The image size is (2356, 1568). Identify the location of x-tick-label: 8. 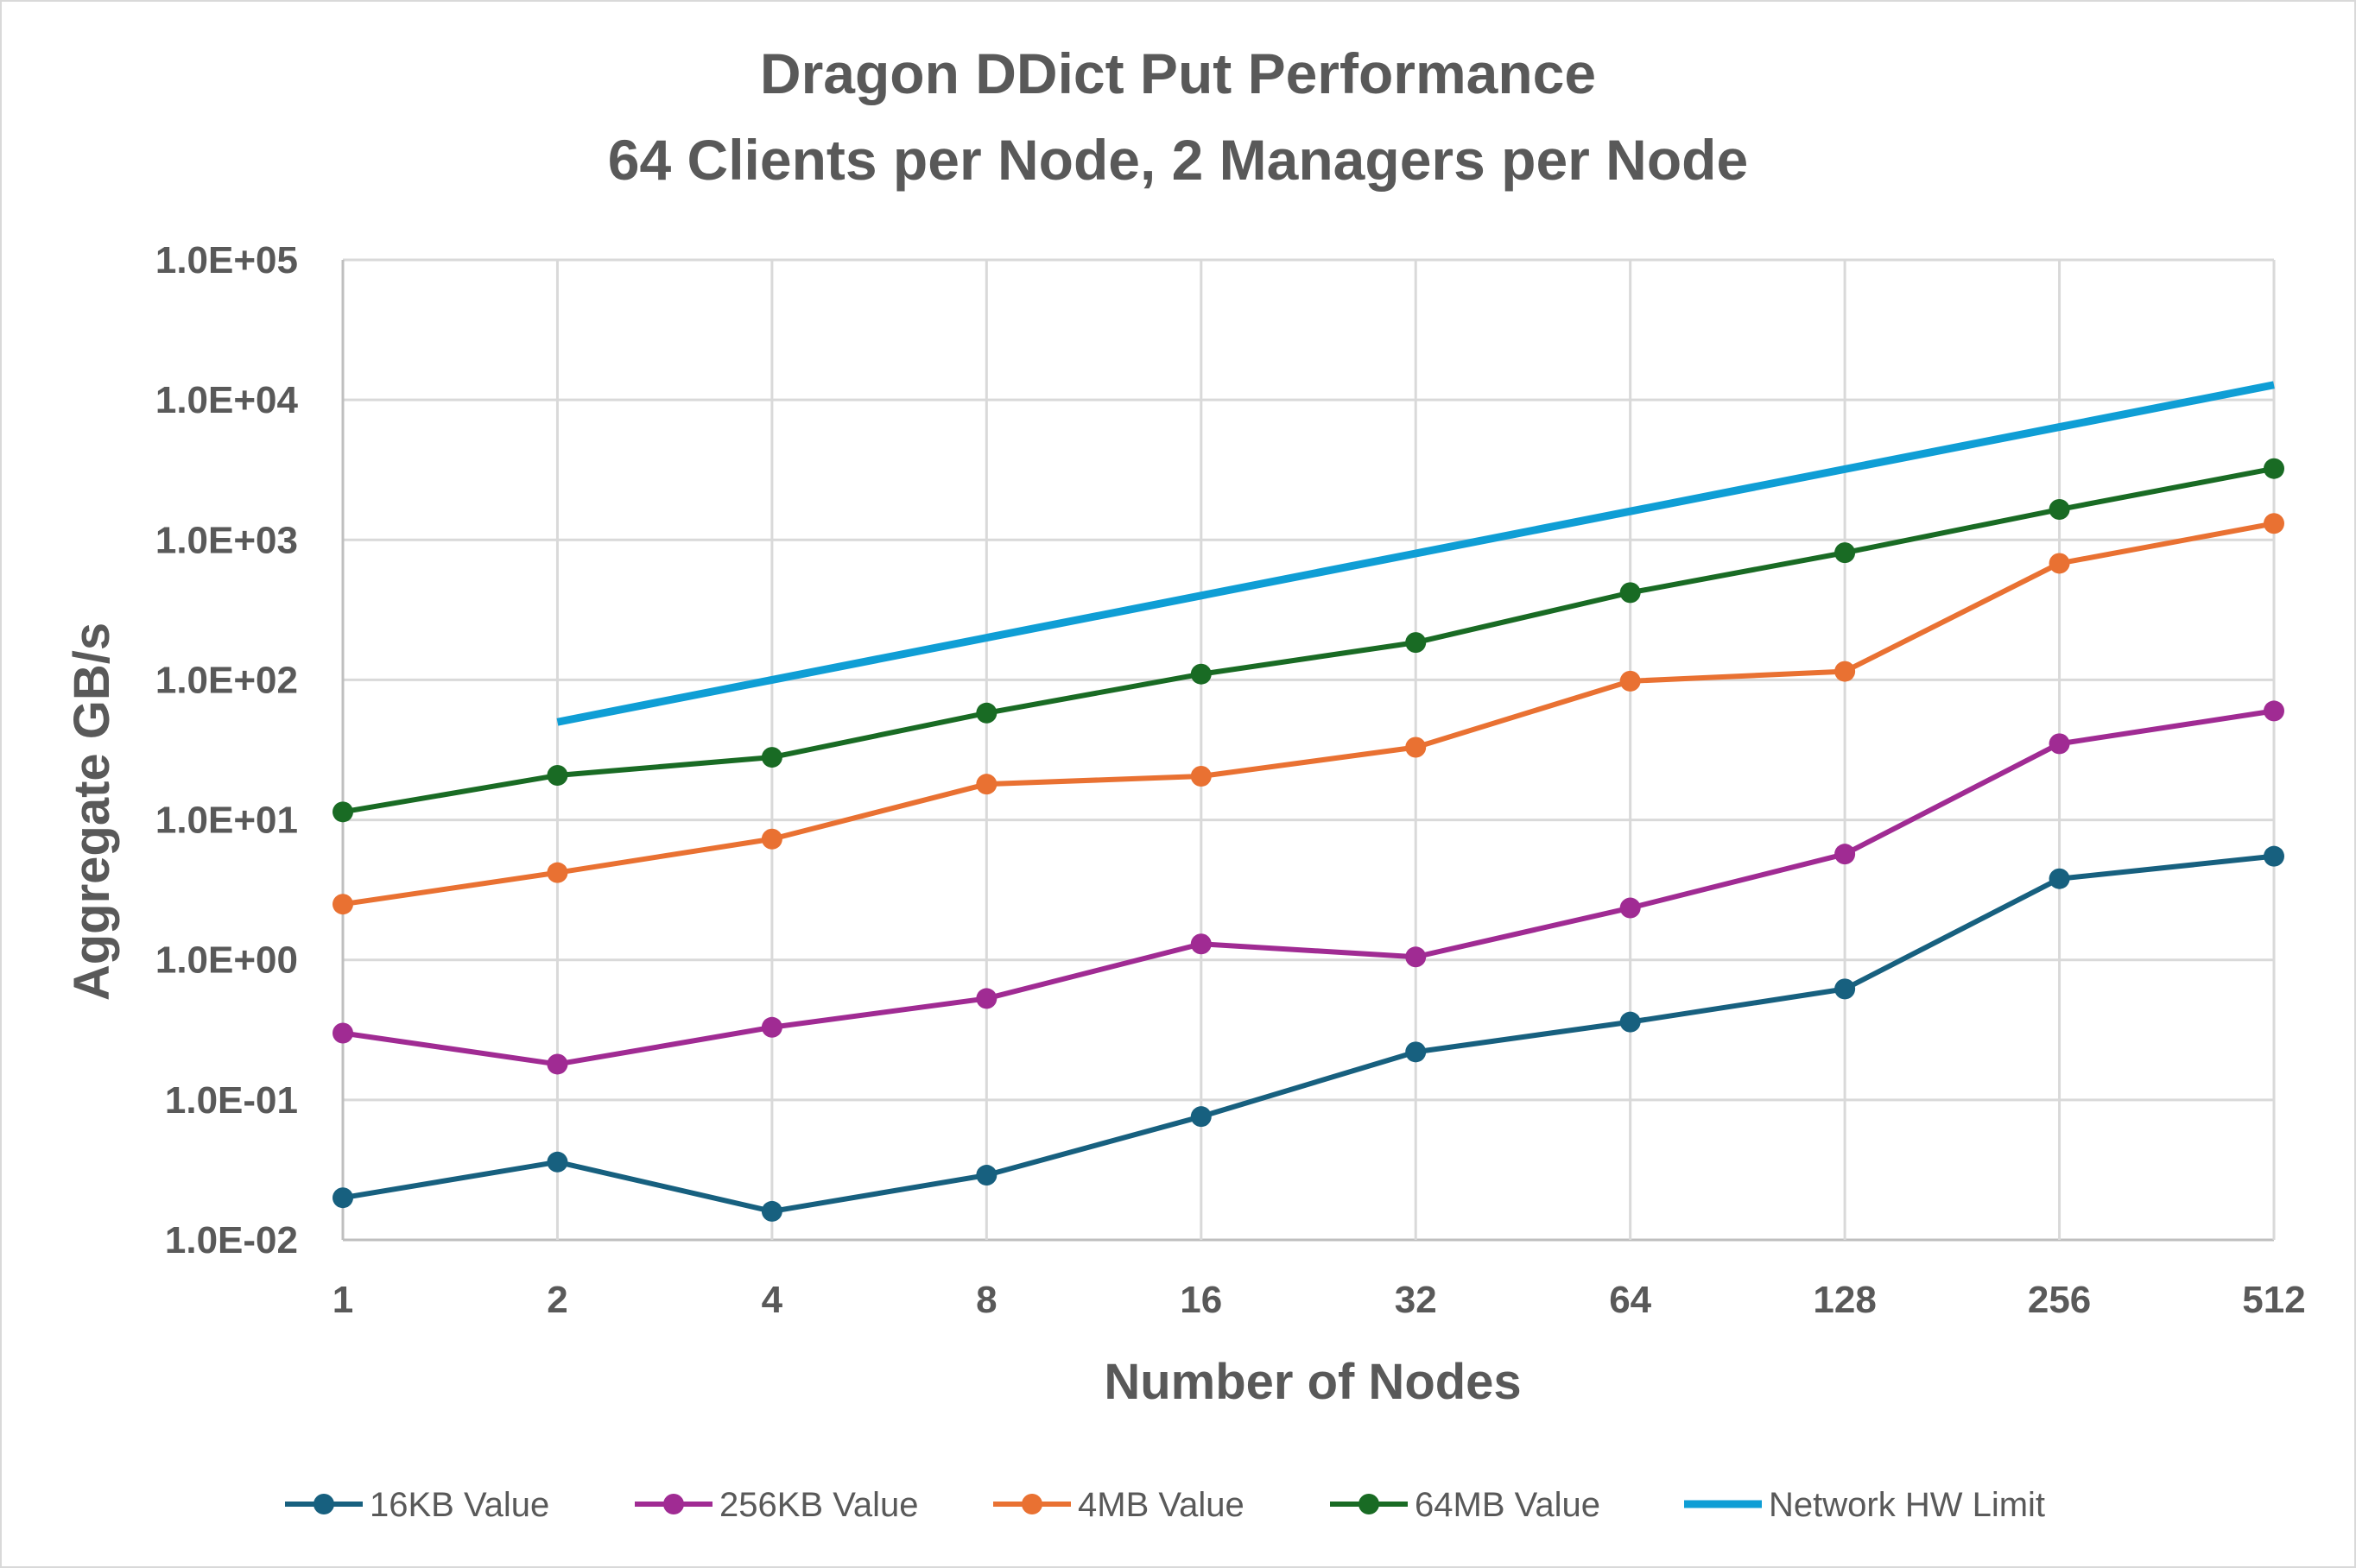
(986, 1300).